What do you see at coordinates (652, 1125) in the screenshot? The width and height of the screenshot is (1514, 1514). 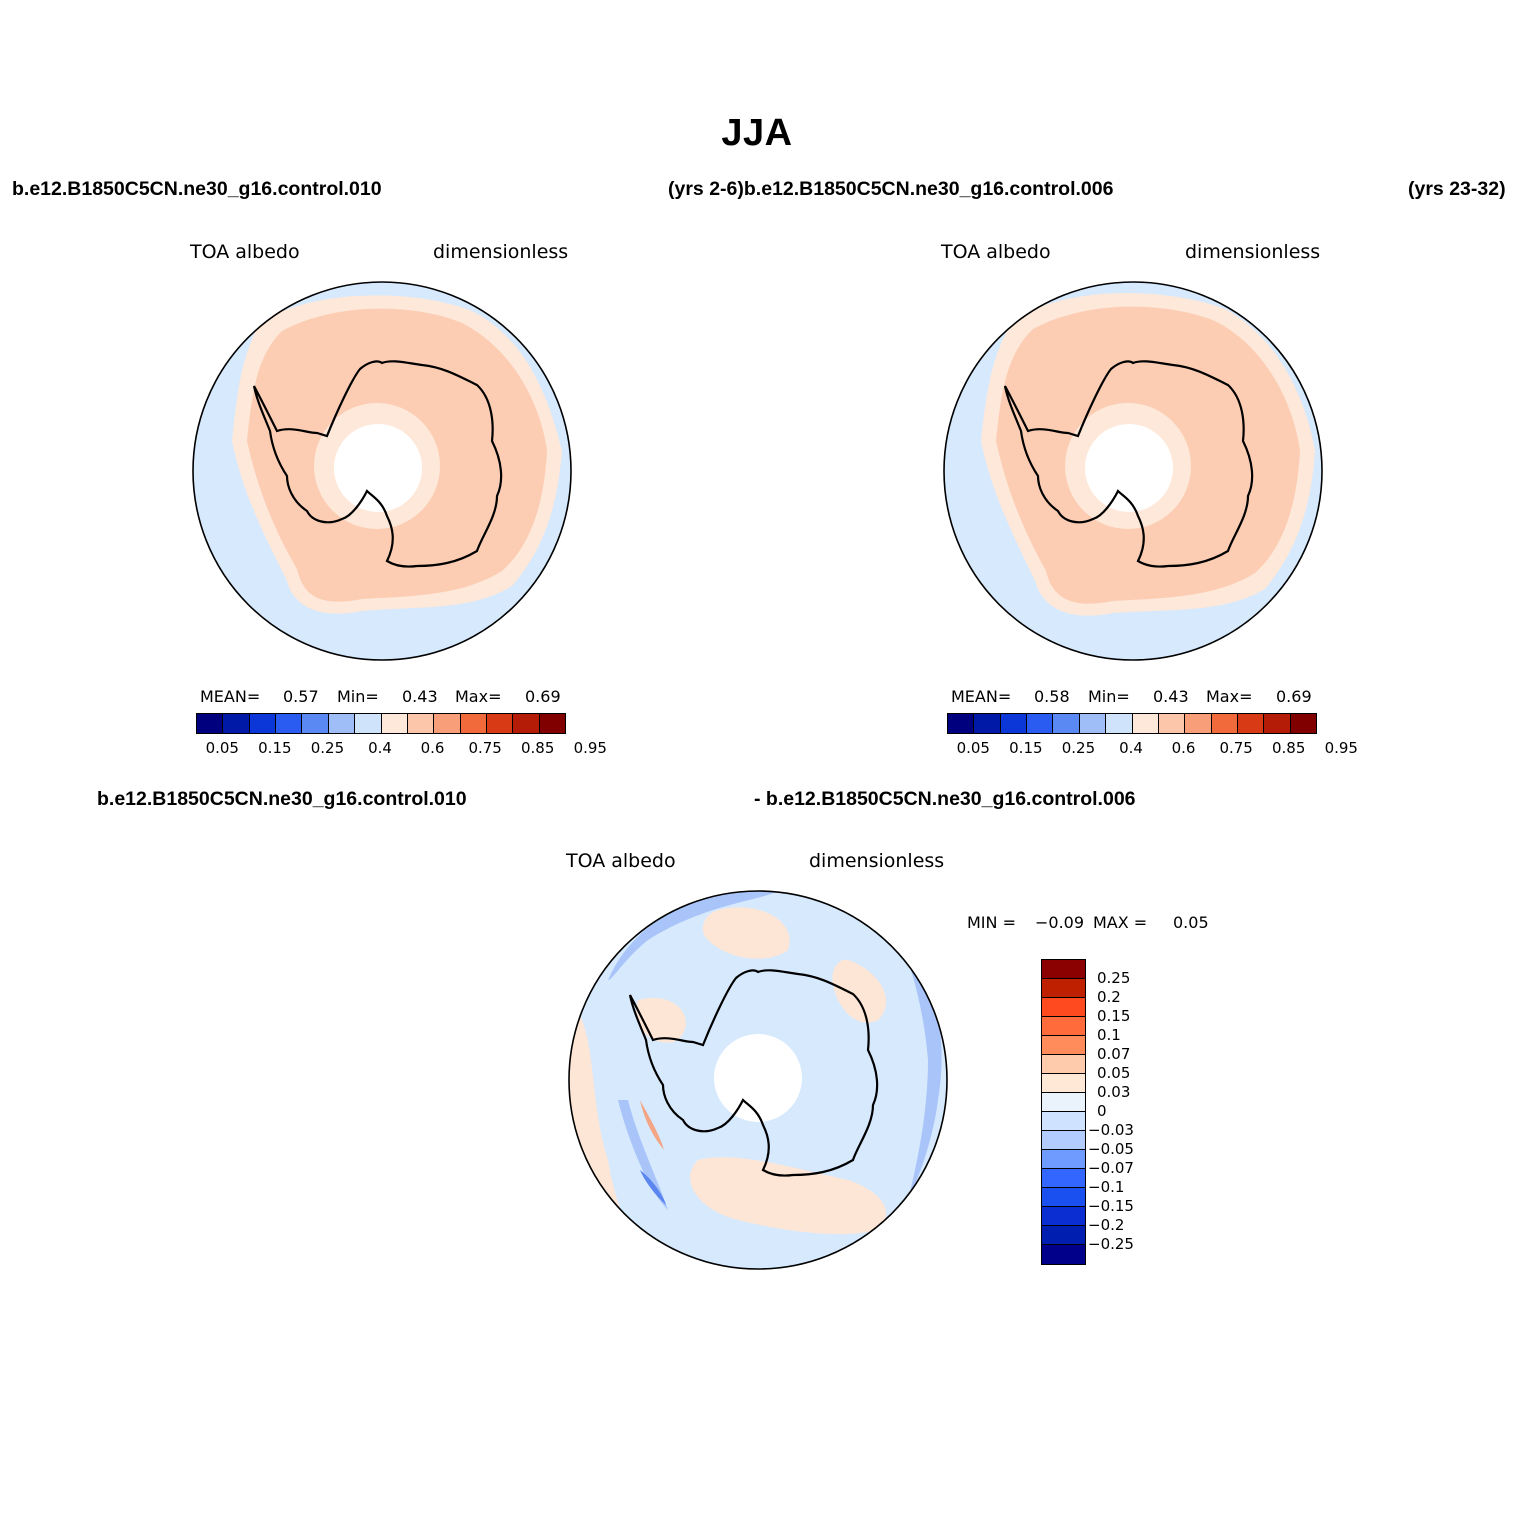 I see `strong-positive-anomaly-core` at bounding box center [652, 1125].